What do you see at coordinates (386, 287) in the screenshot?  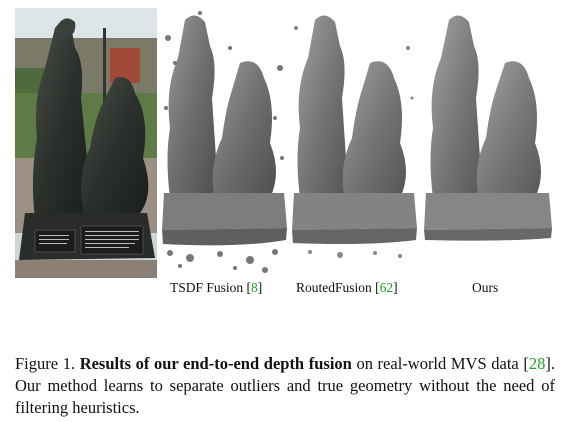 I see `citation-link: 62` at bounding box center [386, 287].